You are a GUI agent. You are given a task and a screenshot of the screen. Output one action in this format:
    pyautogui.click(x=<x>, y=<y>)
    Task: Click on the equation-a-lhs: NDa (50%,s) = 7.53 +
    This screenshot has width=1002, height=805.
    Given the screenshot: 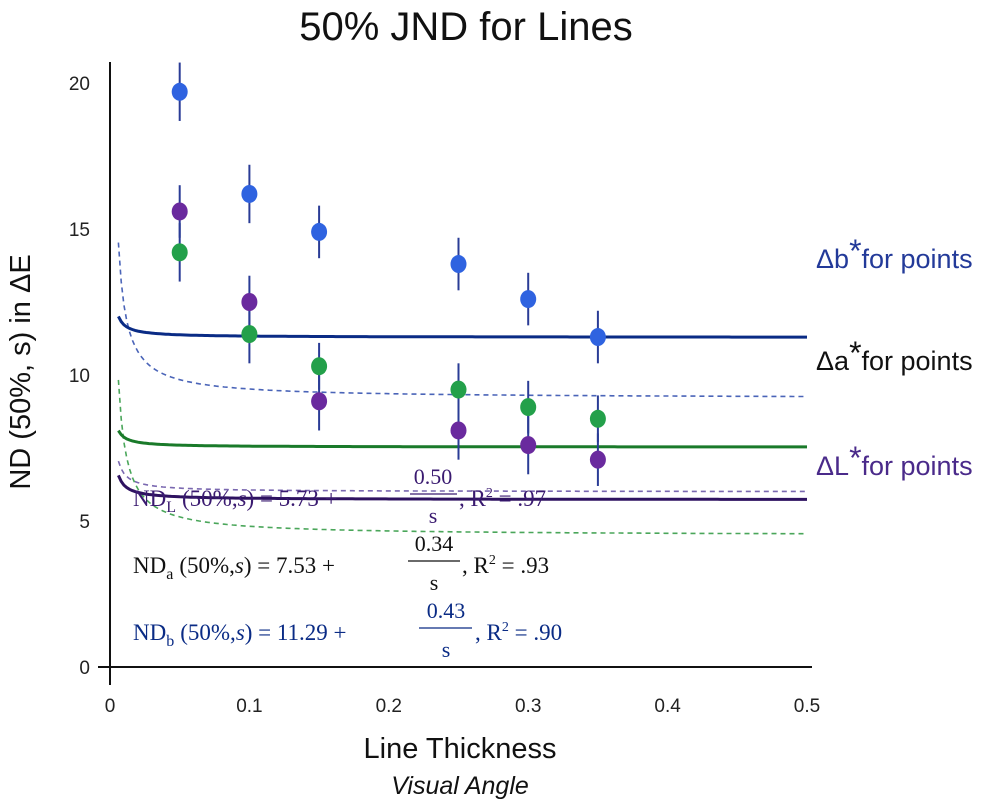 What is the action you would take?
    pyautogui.click(x=234, y=568)
    